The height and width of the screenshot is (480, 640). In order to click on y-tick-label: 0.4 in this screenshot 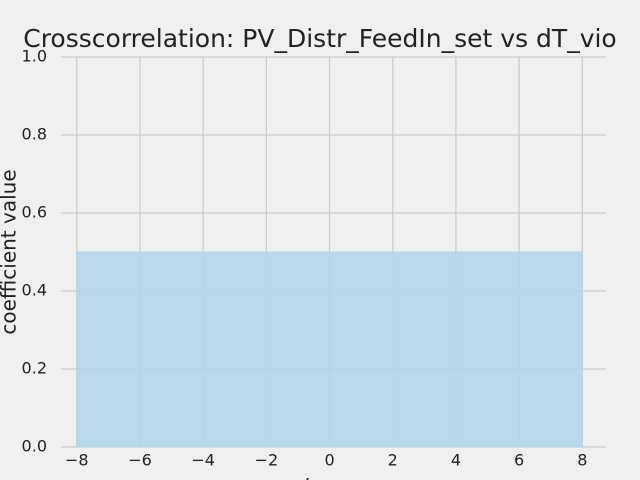, I will do `click(34, 290)`.